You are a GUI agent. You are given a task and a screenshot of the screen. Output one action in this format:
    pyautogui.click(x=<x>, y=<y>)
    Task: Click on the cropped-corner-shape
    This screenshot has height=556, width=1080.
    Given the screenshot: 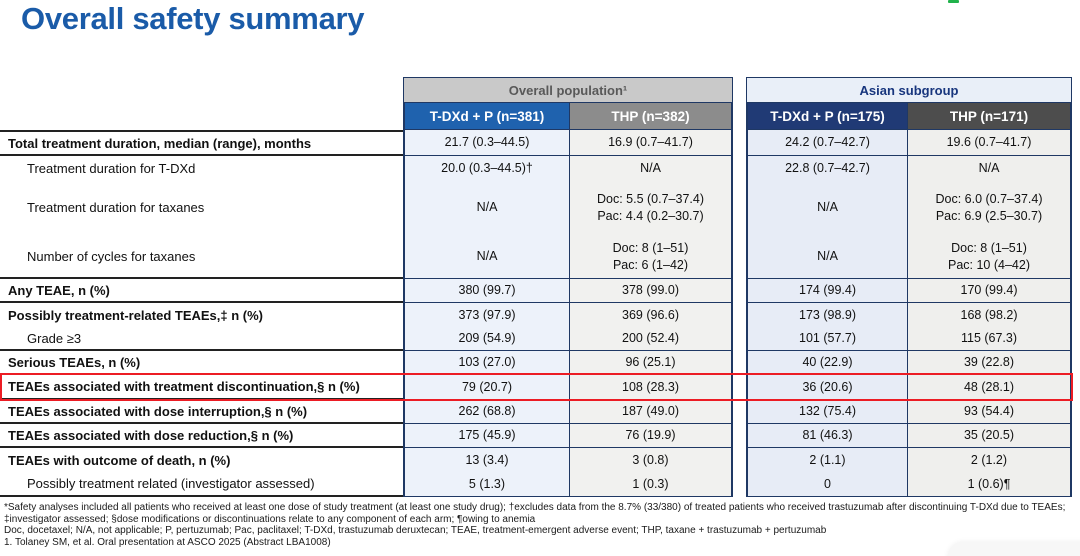 What is the action you would take?
    pyautogui.click(x=1014, y=549)
    